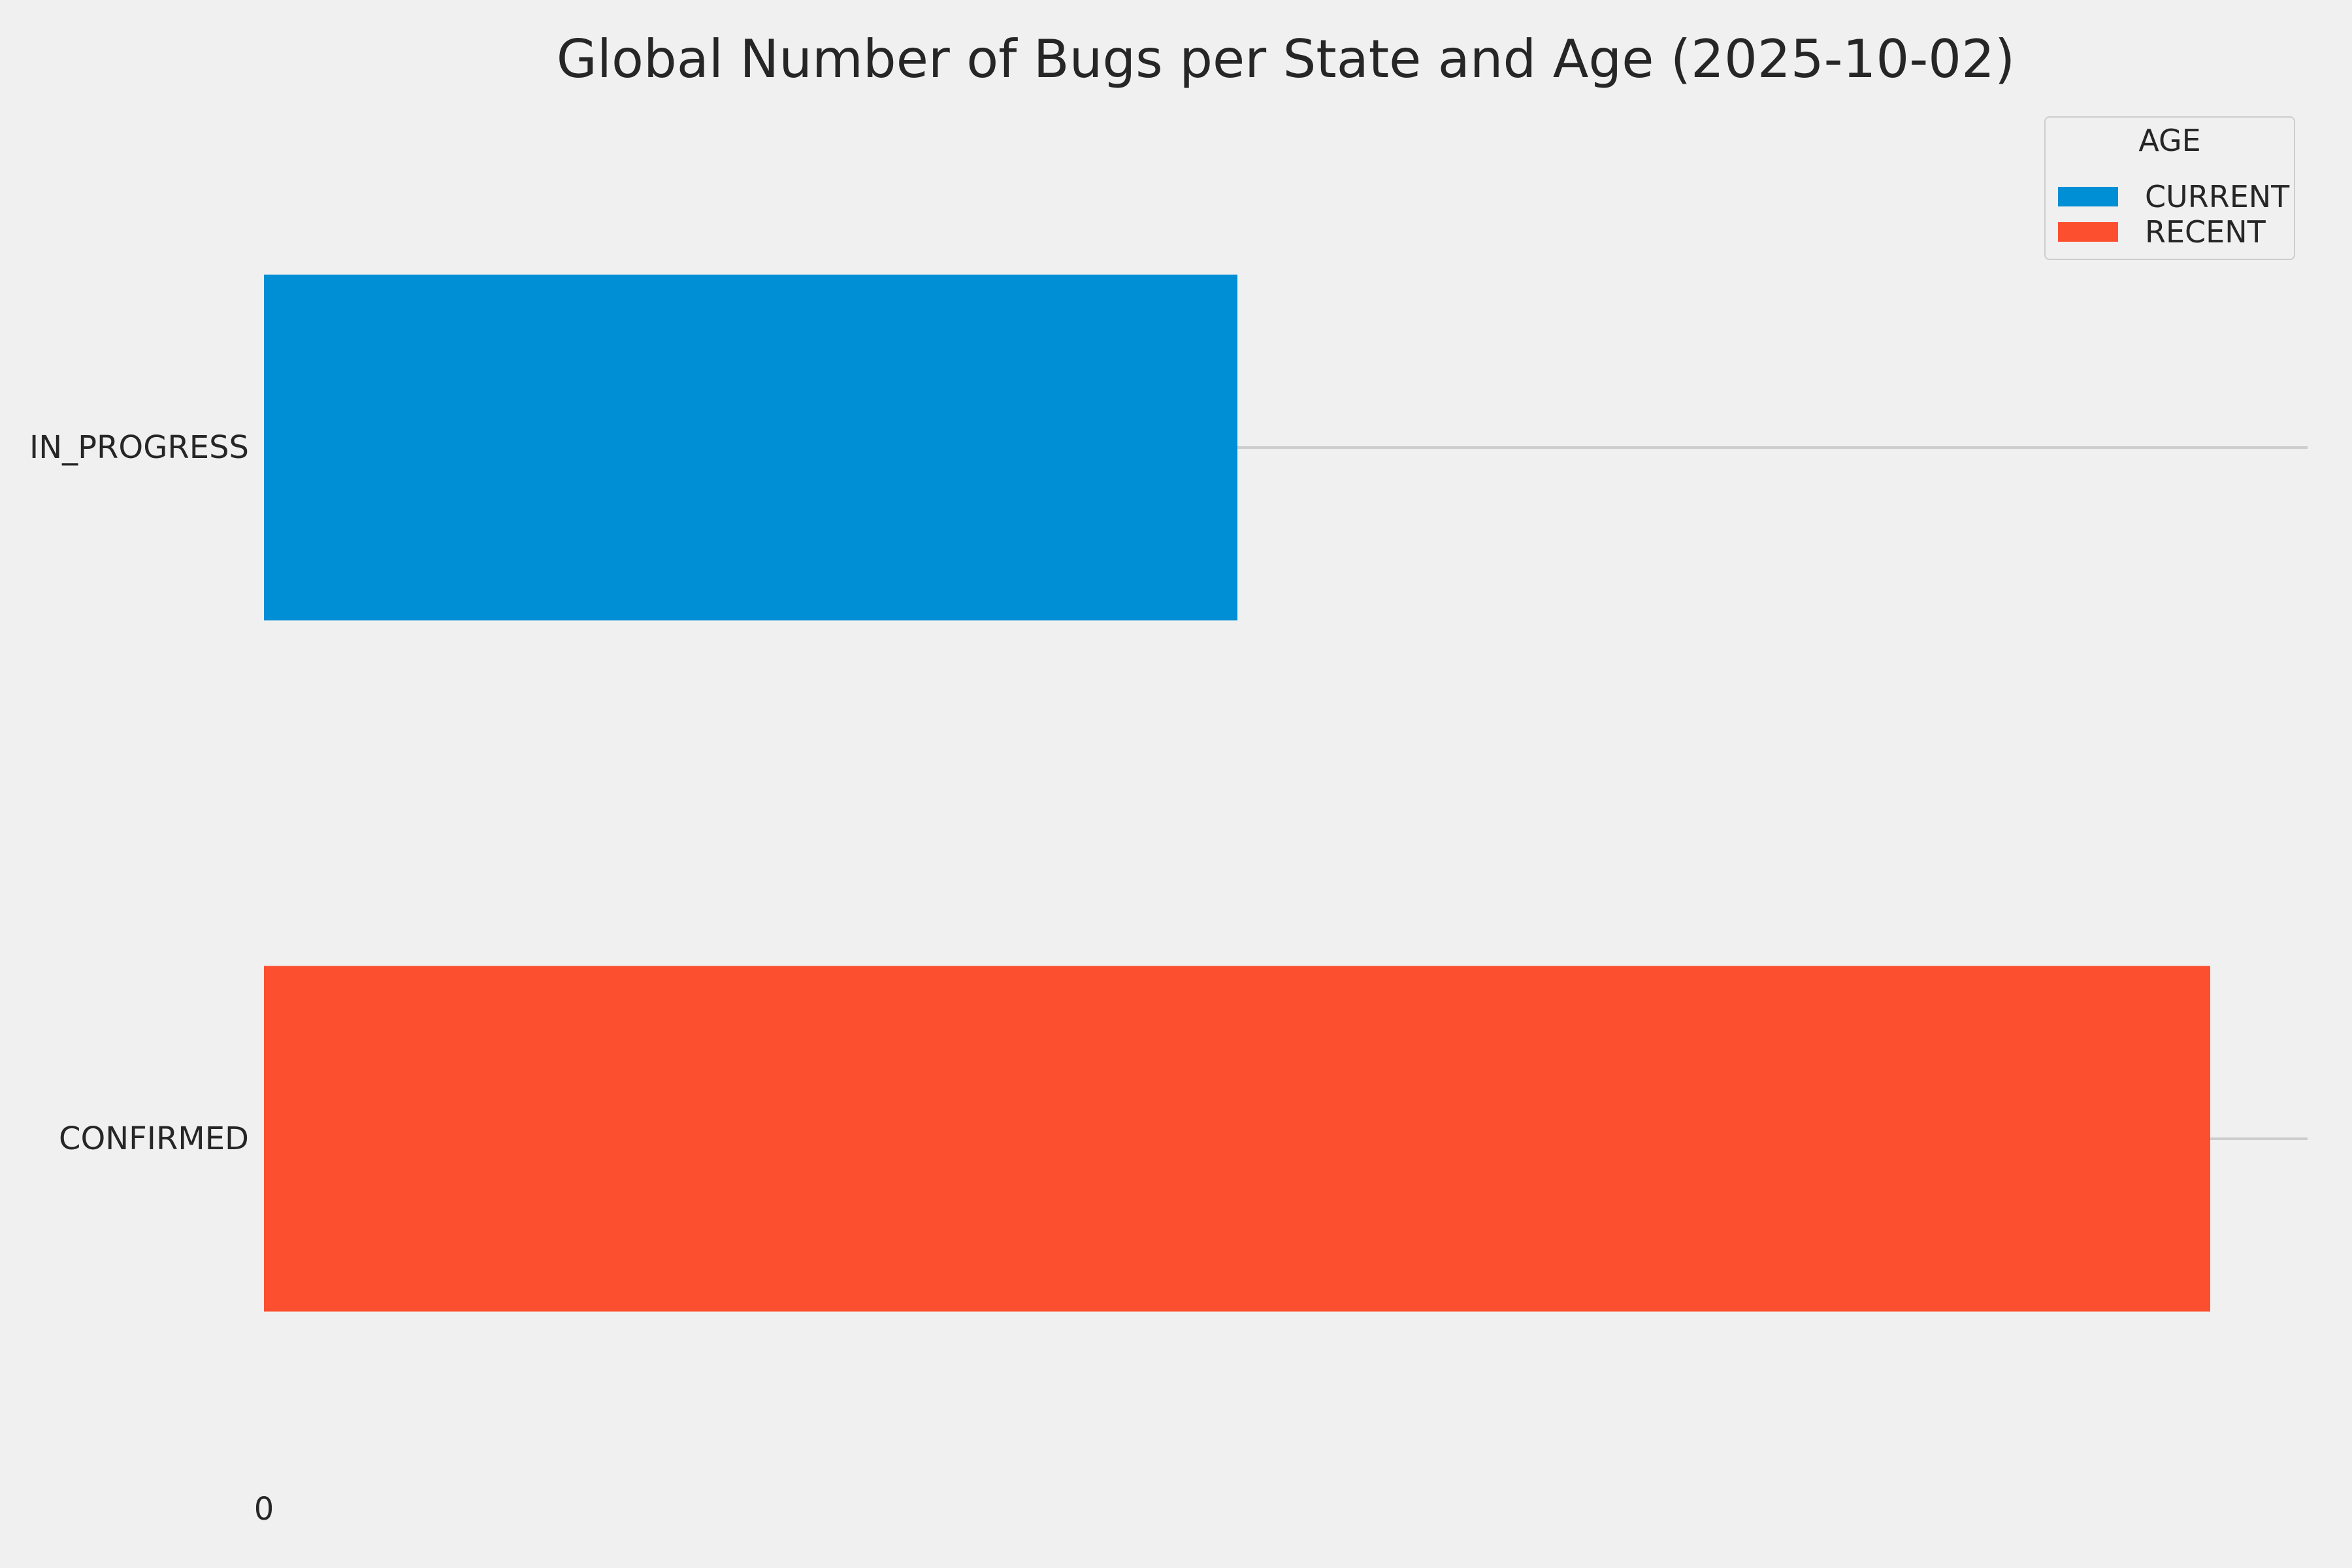 The image size is (2352, 1568). What do you see at coordinates (153, 1138) in the screenshot?
I see `y-tick-label-confirmed: CONFIRMED` at bounding box center [153, 1138].